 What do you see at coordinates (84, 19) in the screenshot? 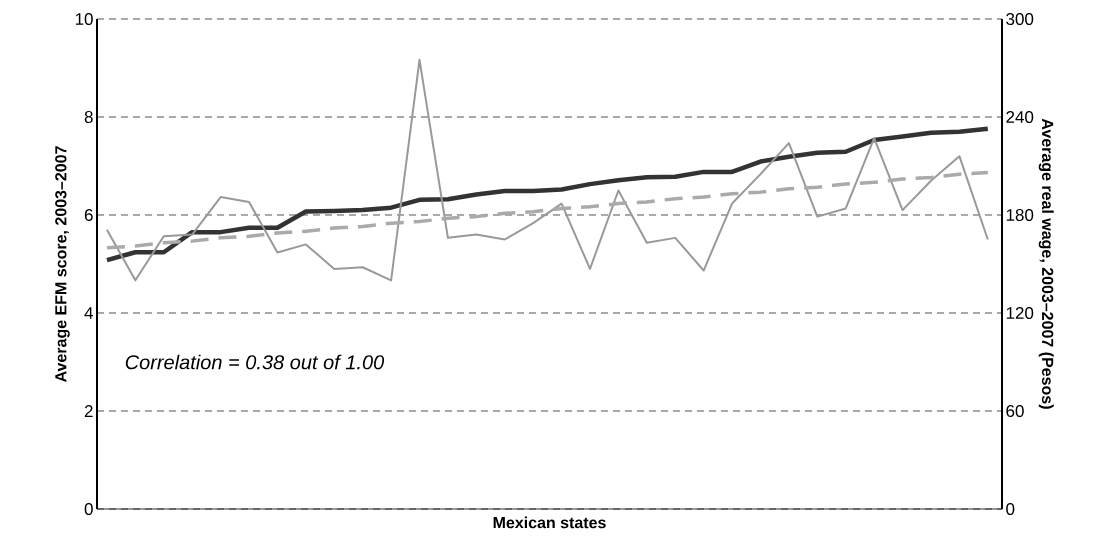
I see `y-tick-label: 10` at bounding box center [84, 19].